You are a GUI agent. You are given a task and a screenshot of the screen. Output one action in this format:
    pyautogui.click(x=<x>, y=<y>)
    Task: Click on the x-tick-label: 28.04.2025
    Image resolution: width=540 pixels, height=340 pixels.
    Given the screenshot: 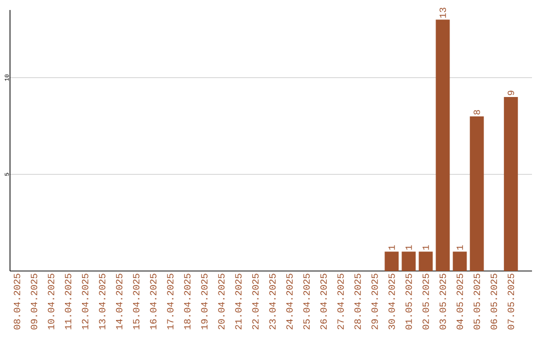 What is the action you would take?
    pyautogui.click(x=357, y=302)
    